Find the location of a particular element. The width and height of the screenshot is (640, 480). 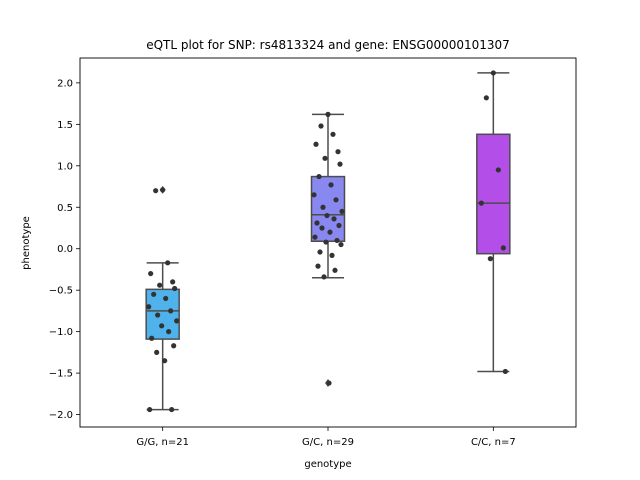

y-tick-label: −1.0 is located at coordinates (61, 332).